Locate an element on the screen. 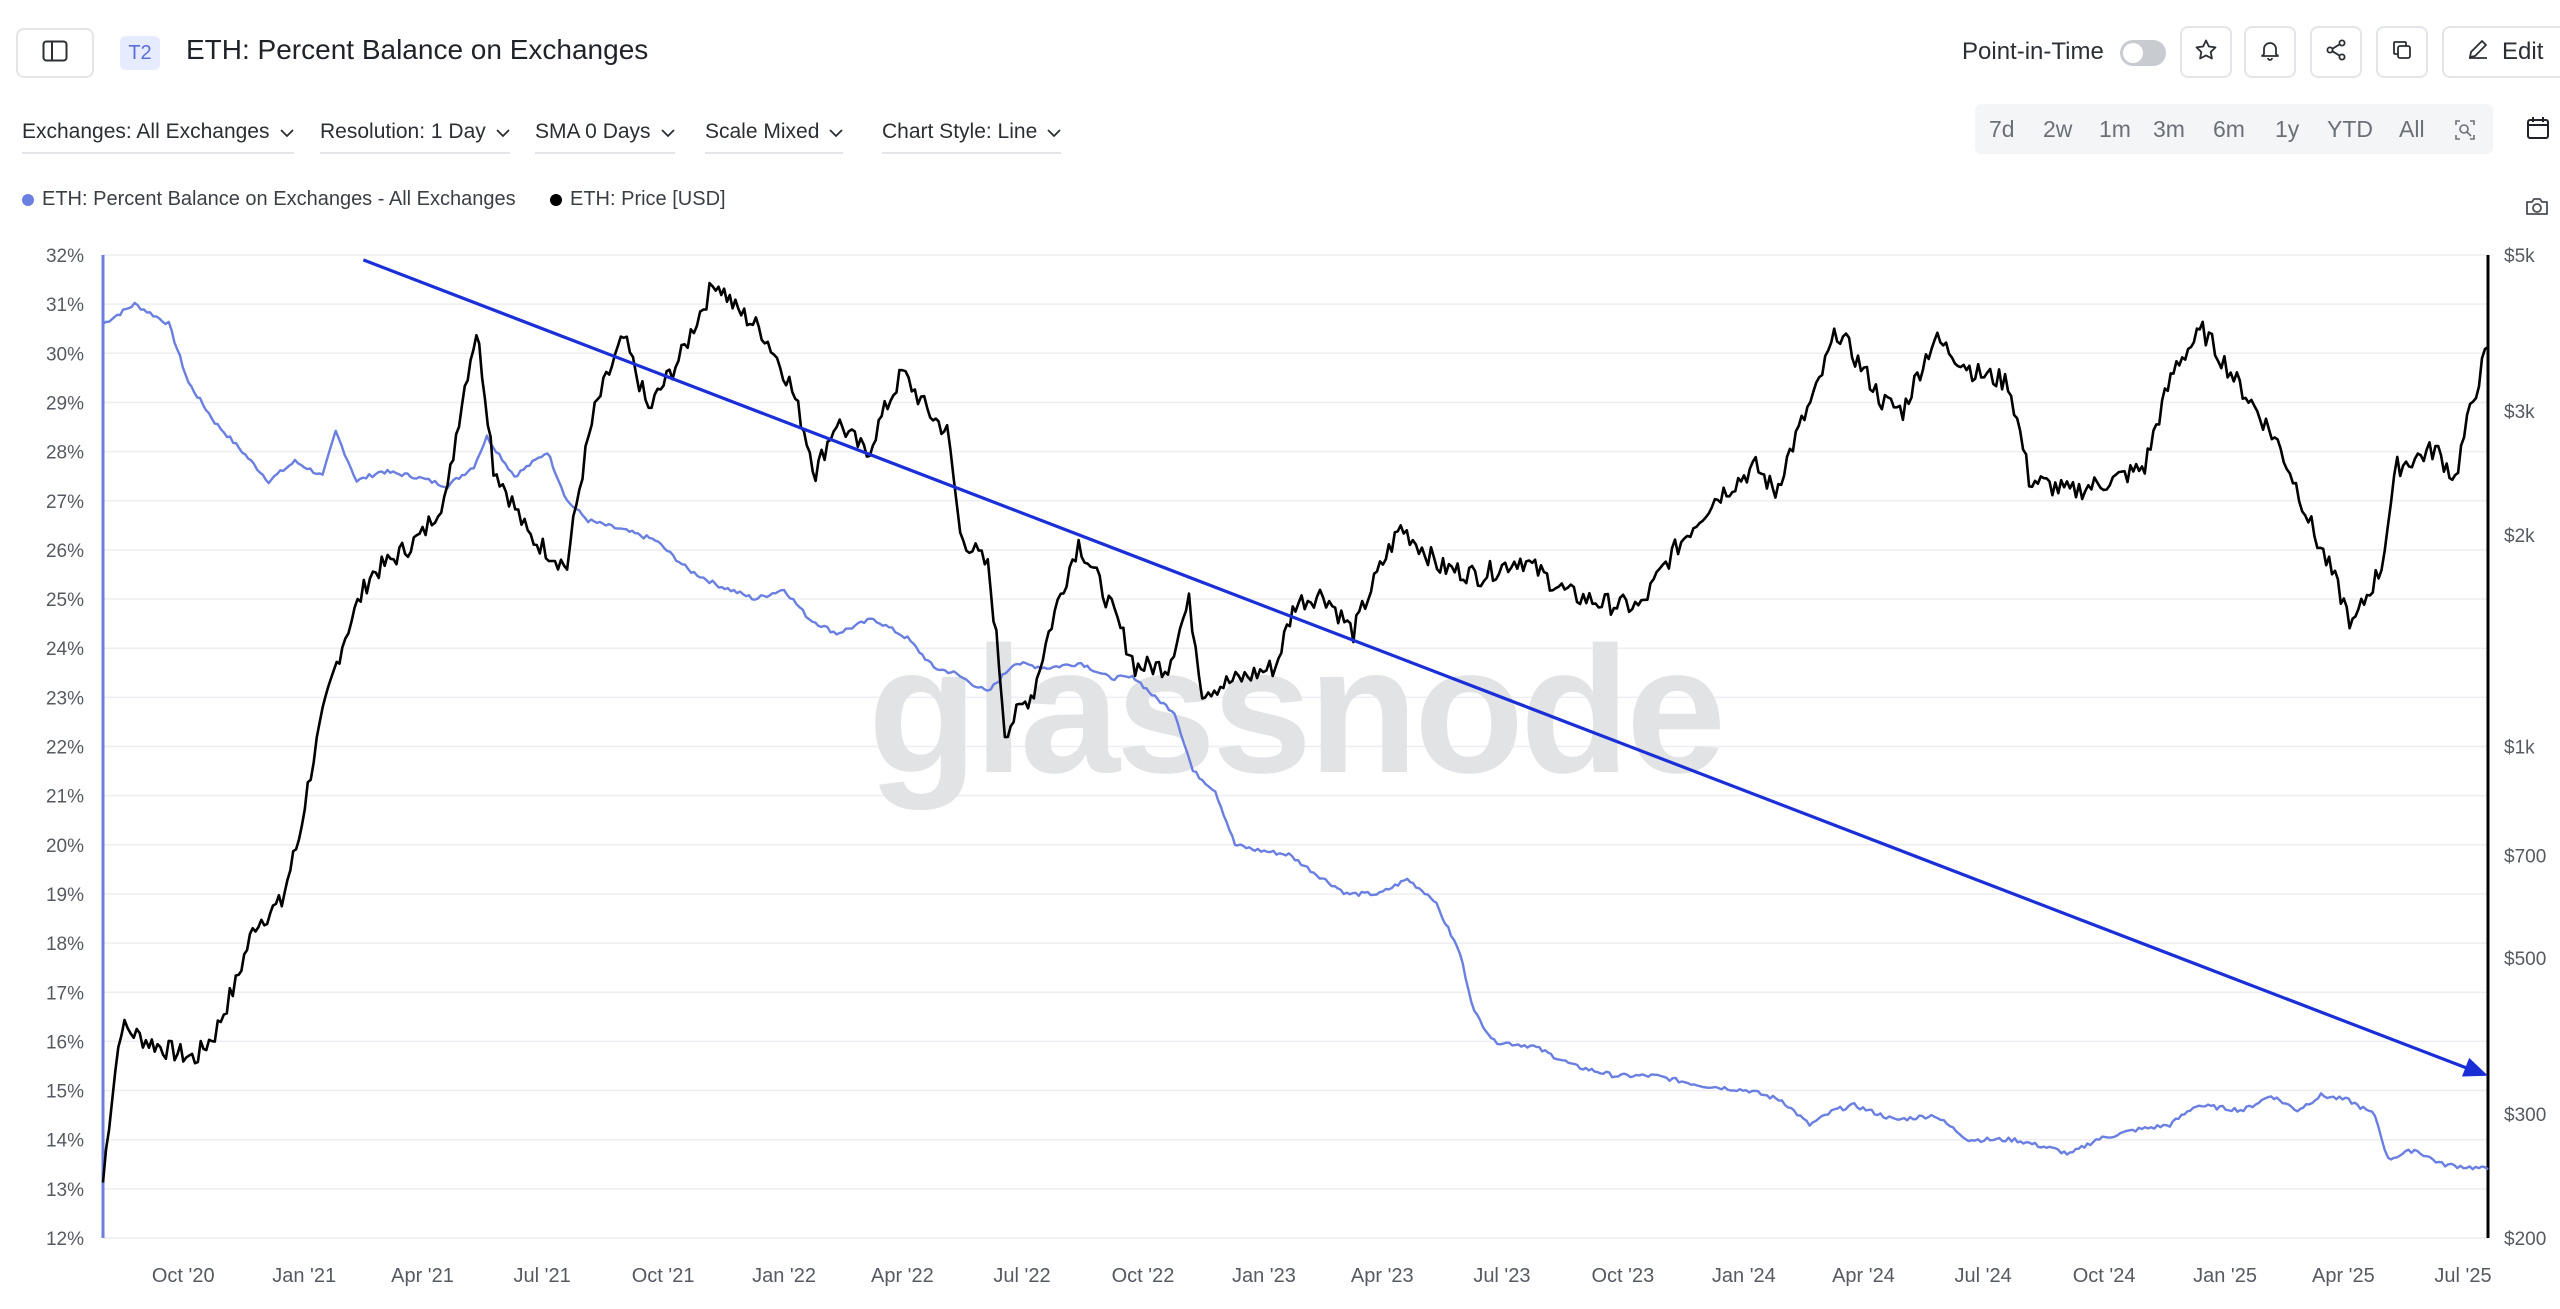 The height and width of the screenshot is (1309, 2560). x-tick-label: Apr '21 is located at coordinates (422, 1276).